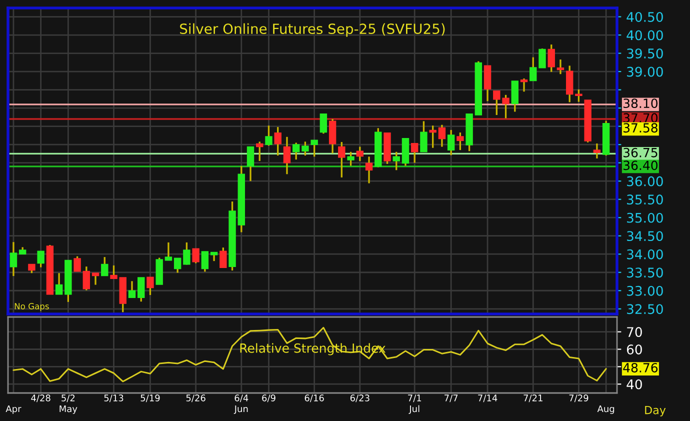  What do you see at coordinates (309, 354) in the screenshot?
I see `line-series` at bounding box center [309, 354].